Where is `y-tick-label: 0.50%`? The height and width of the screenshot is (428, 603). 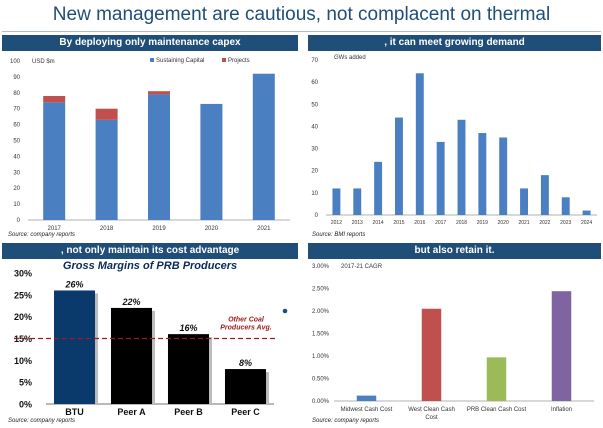
y-tick-label: 0.50% is located at coordinates (321, 380).